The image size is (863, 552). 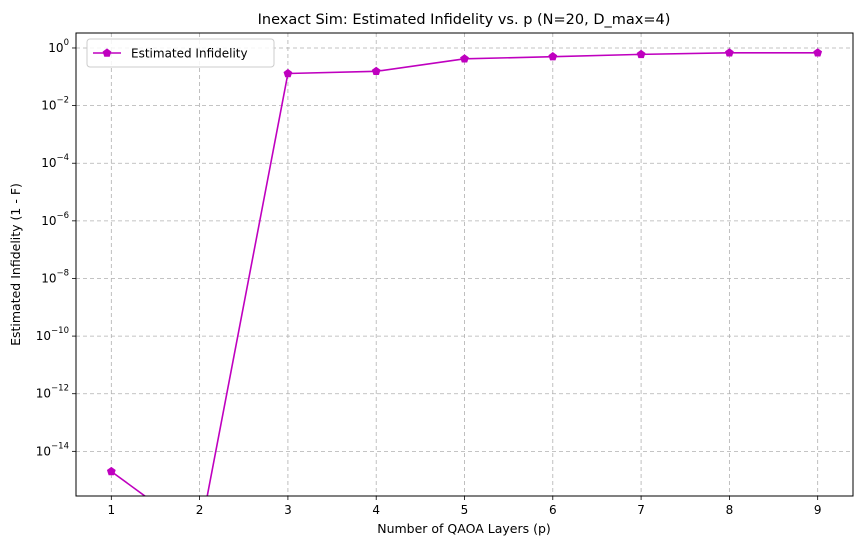 What do you see at coordinates (730, 510) in the screenshot?
I see `x-tick-label: 8` at bounding box center [730, 510].